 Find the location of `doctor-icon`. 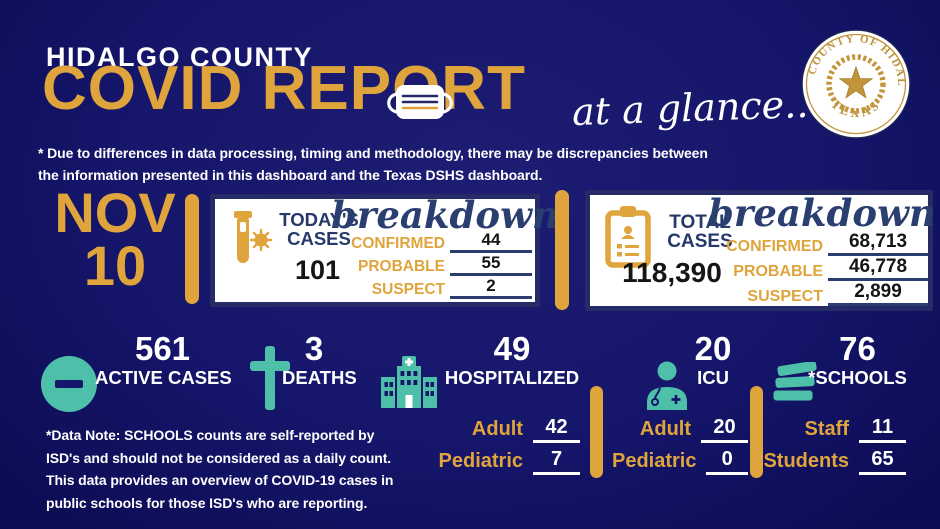

doctor-icon is located at coordinates (667, 385).